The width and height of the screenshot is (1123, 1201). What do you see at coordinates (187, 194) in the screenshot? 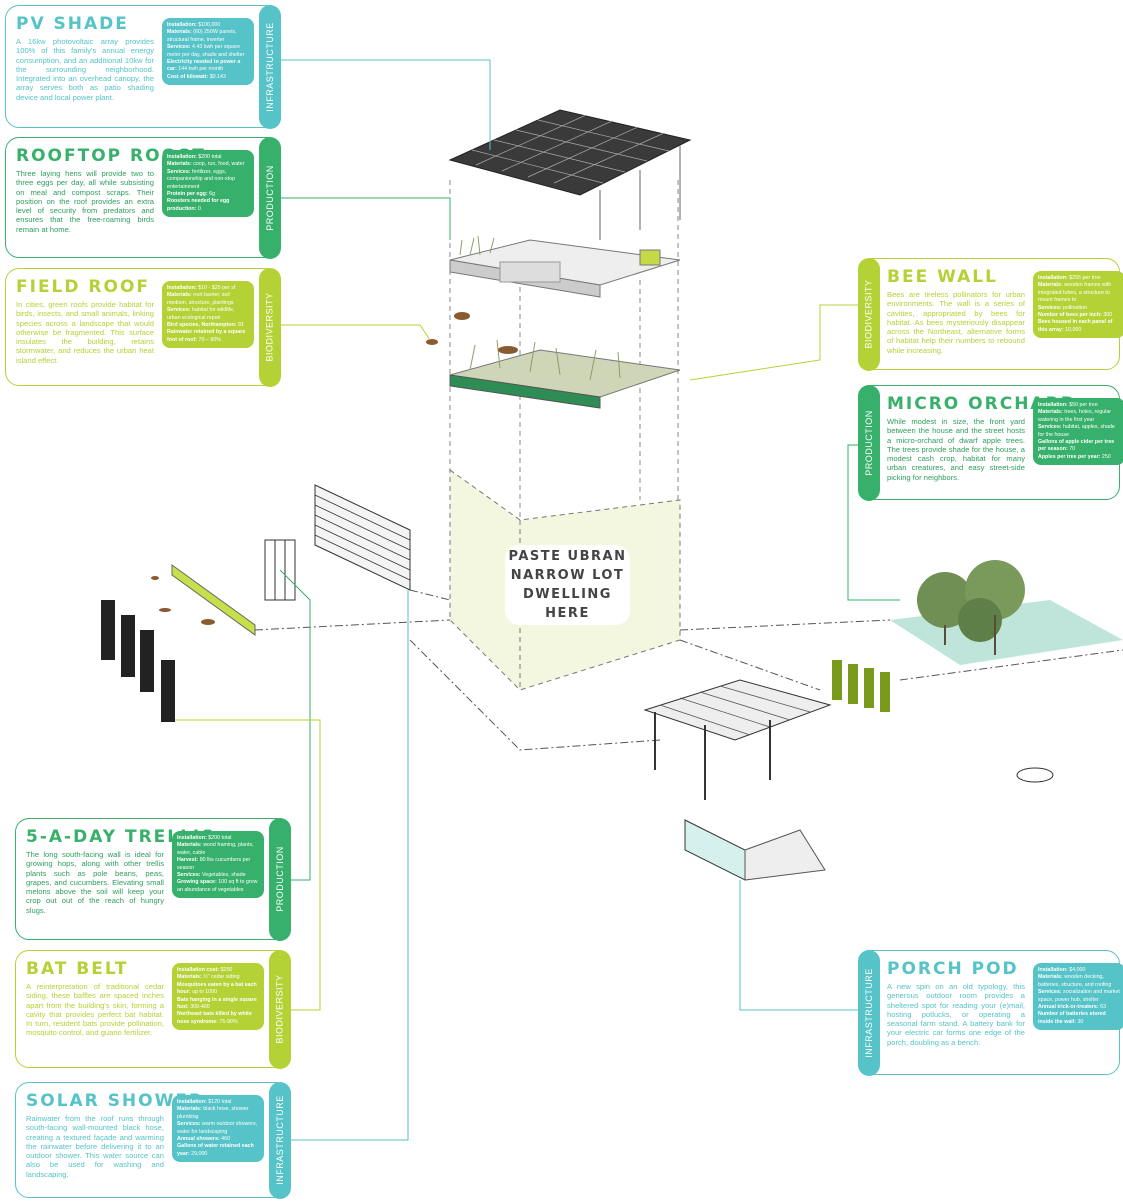
I see `spec-label: Protein per egg:` at bounding box center [187, 194].